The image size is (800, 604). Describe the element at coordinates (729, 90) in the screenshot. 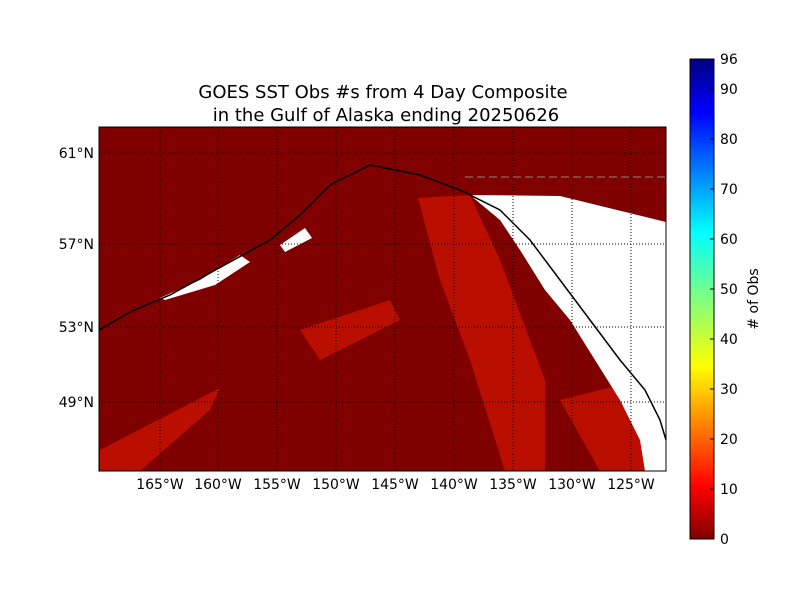

I see `colorbar-tick-label: 90` at that location.